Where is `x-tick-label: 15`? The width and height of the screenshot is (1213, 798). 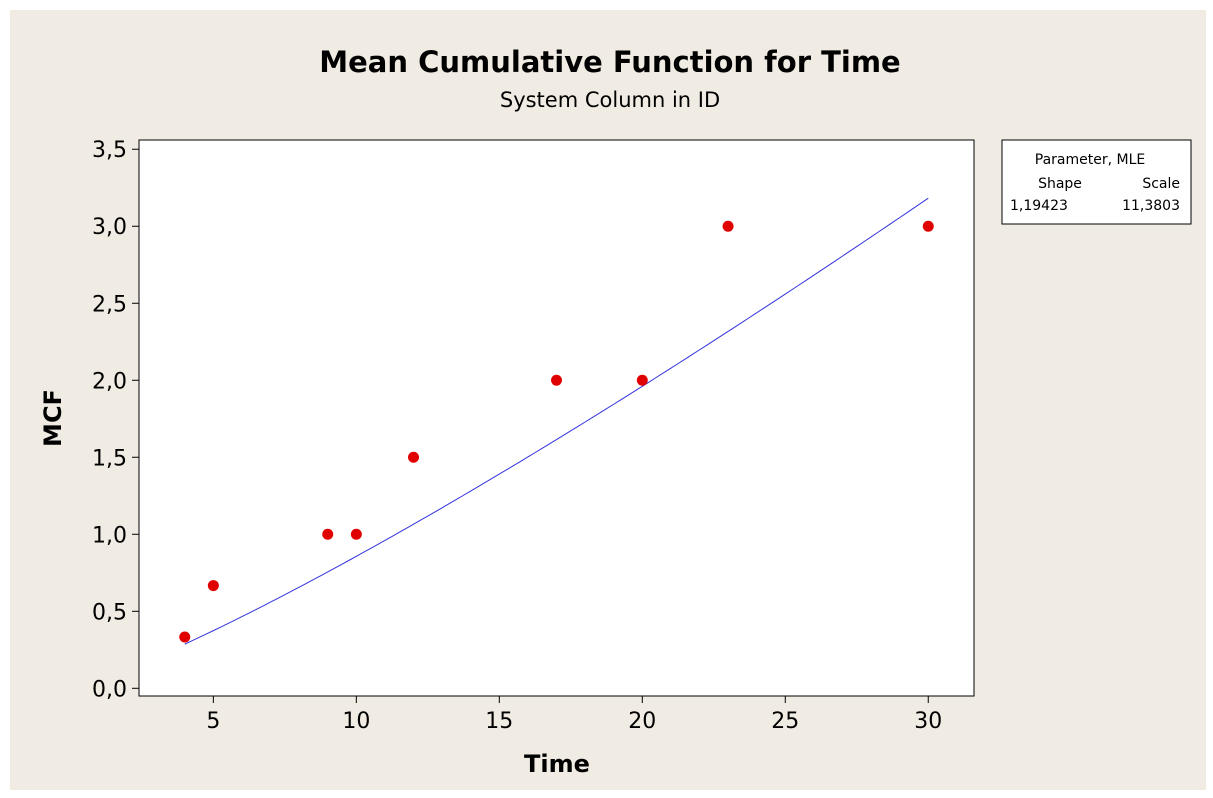 x-tick-label: 15 is located at coordinates (499, 721).